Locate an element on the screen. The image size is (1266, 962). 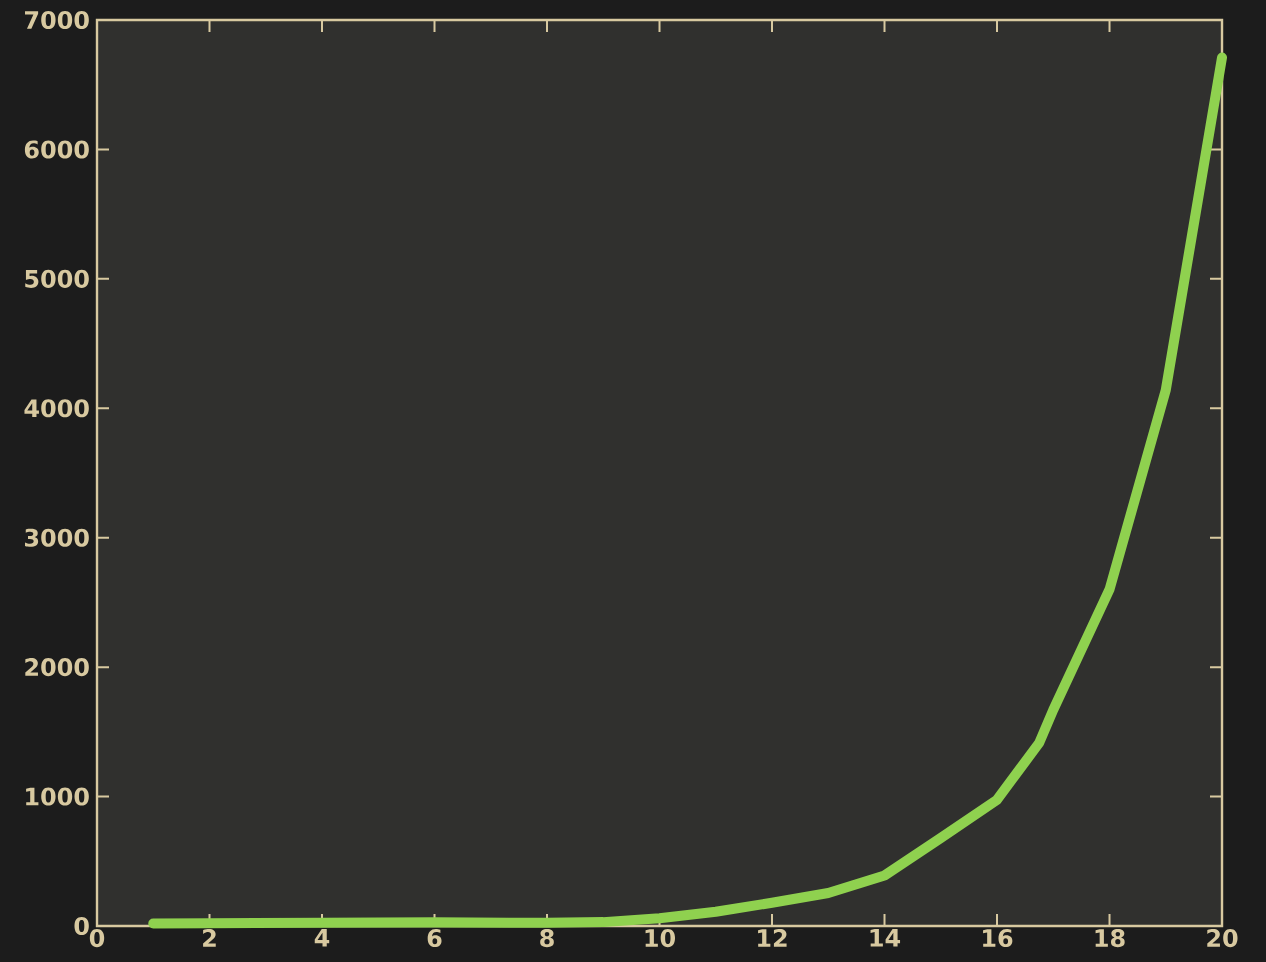
y-tick-label: 5000 is located at coordinates (57, 278).